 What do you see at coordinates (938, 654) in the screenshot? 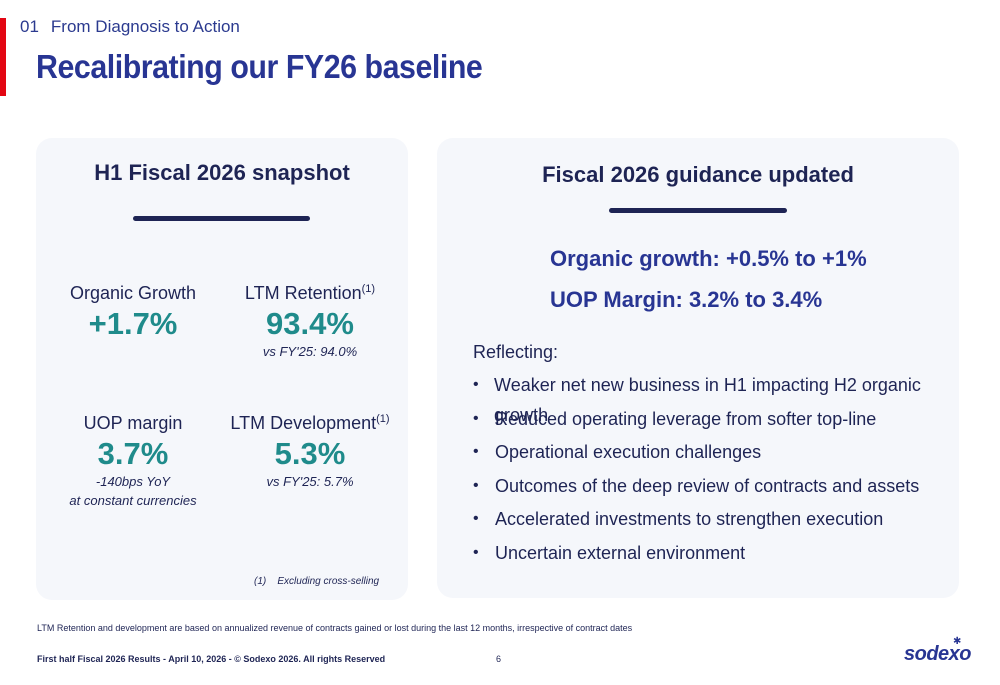
I see `sodexo-logo: sodexo` at bounding box center [938, 654].